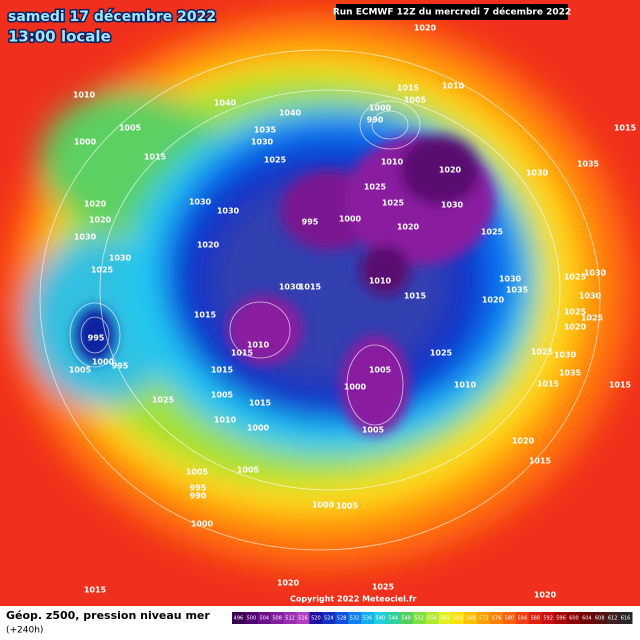  I want to click on colorbar-tick-label: 604, so click(587, 619).